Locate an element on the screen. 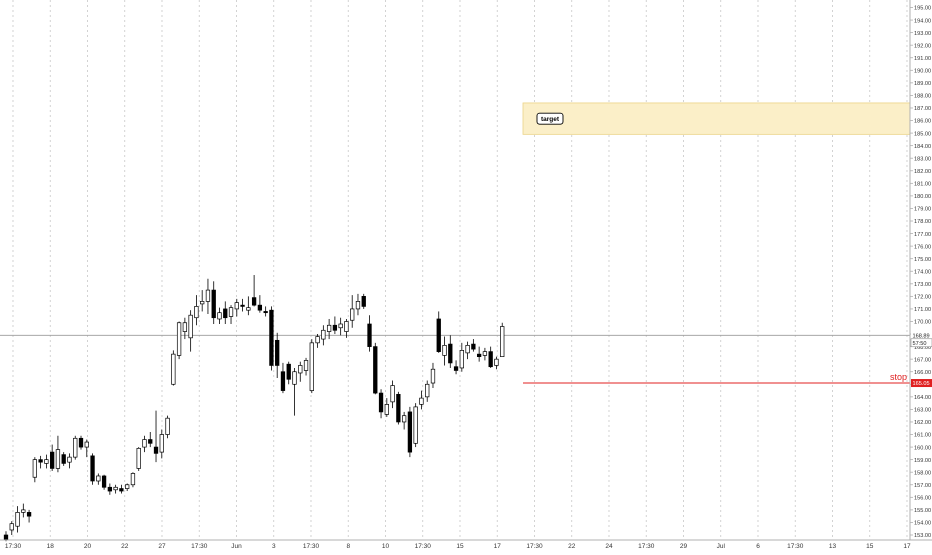 Image resolution: width=932 pixels, height=555 pixels. price-tick-label: 180.00 is located at coordinates (922, 197).